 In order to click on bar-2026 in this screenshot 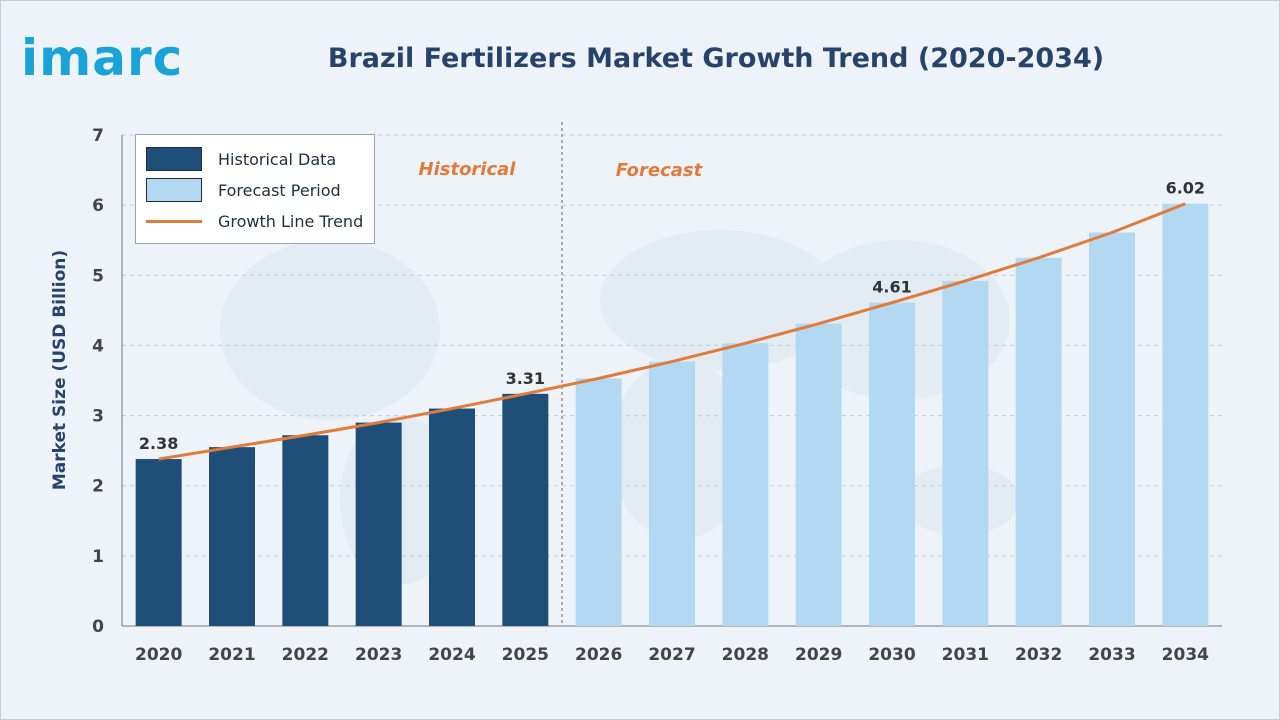, I will do `click(598, 502)`.